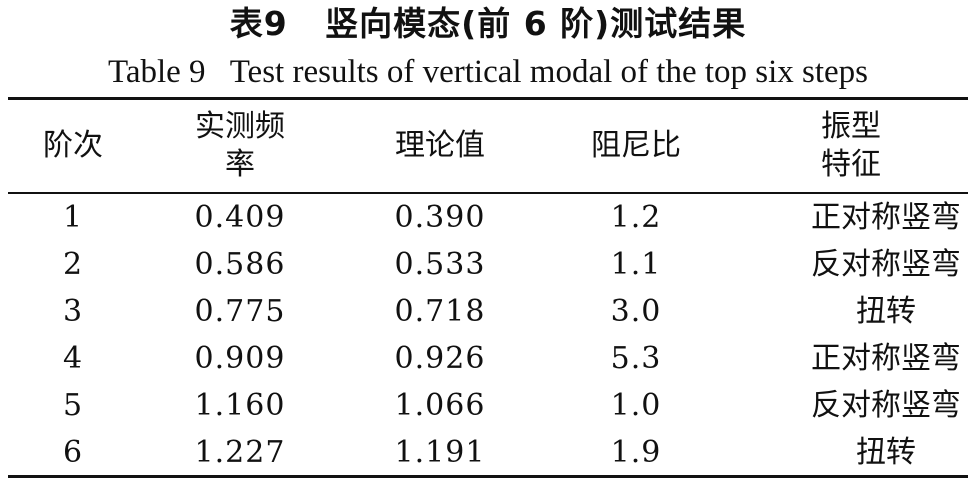 The width and height of the screenshot is (976, 480). I want to click on cell-theoretical-value: 0.390, so click(440, 217).